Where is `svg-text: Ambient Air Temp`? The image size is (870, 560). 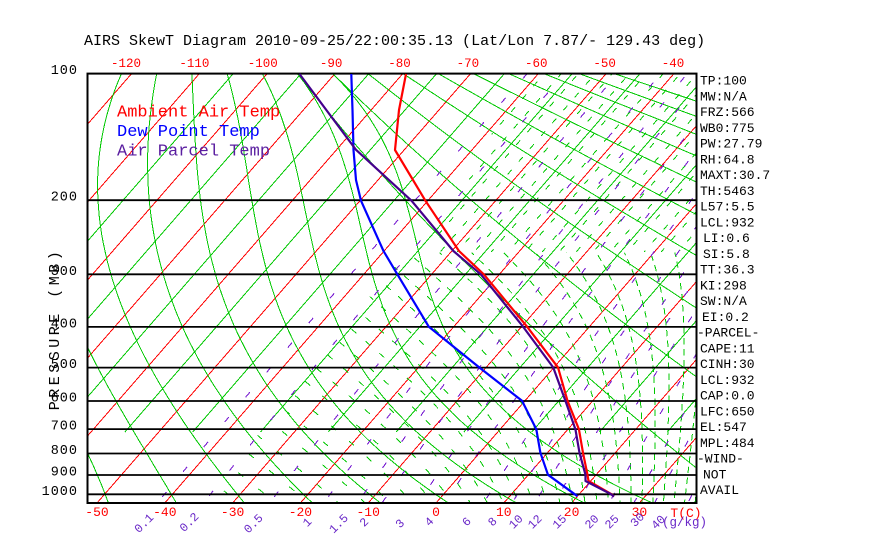
svg-text: Ambient Air Temp is located at coordinates (198, 113).